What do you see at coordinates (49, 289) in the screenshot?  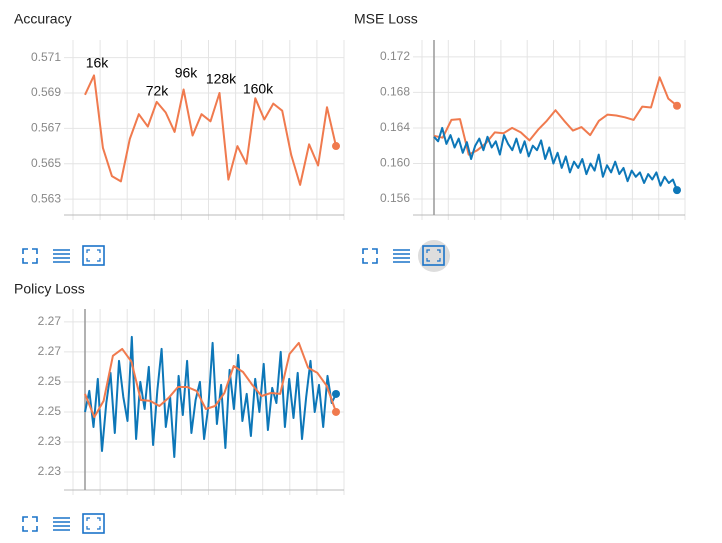 I see `chart-title: Policy Loss` at bounding box center [49, 289].